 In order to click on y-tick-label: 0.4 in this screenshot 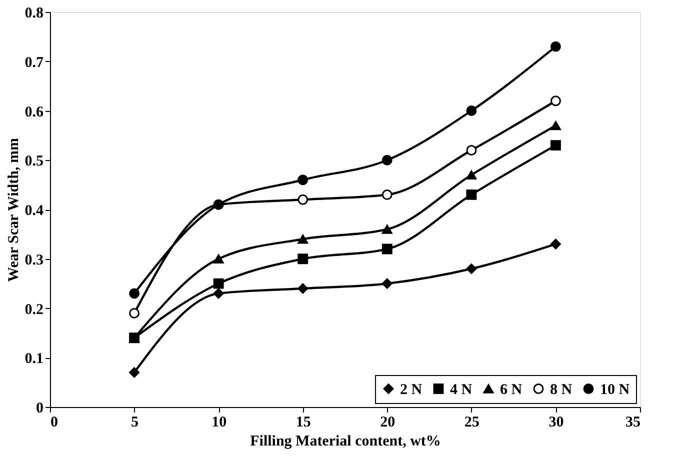, I will do `click(34, 211)`.